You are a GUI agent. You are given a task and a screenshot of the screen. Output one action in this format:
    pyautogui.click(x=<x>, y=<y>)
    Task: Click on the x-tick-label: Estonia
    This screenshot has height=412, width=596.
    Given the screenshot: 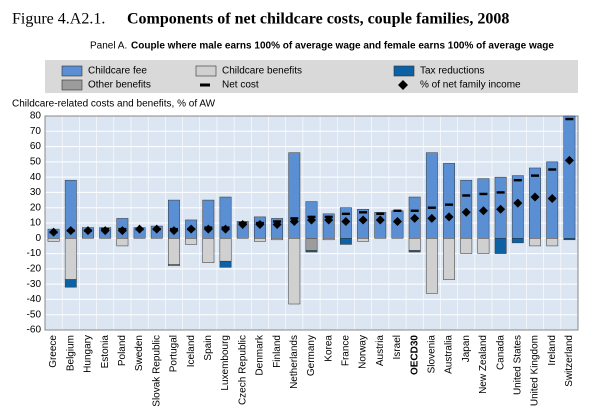 What is the action you would take?
    pyautogui.click(x=105, y=352)
    